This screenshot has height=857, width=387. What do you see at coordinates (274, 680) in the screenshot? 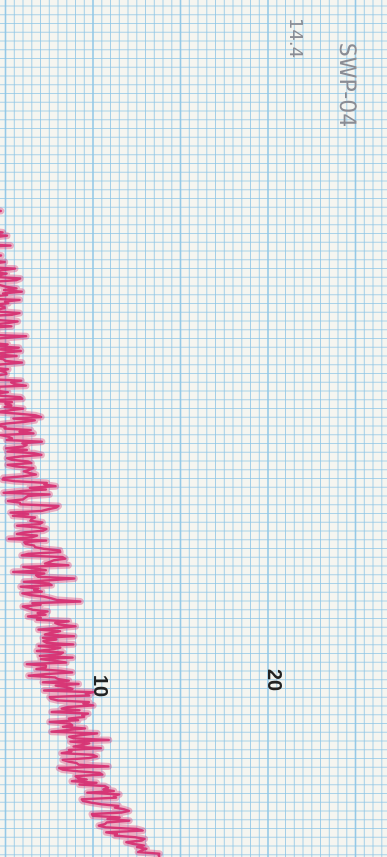
I see `tick-label-20: 20` at bounding box center [274, 680].